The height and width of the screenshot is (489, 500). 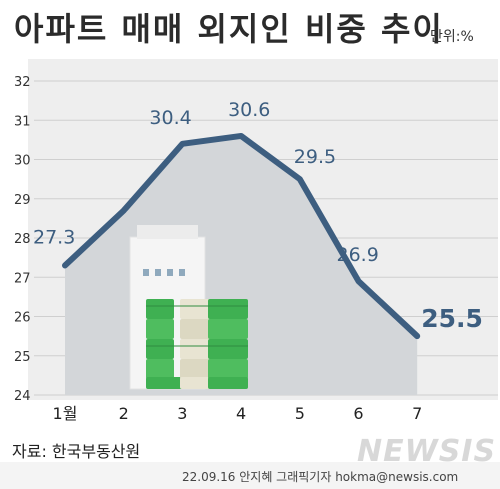 I want to click on y-axis-ticks: 24 25 26 27 28 29 30 31 32, so click(x=22, y=239).